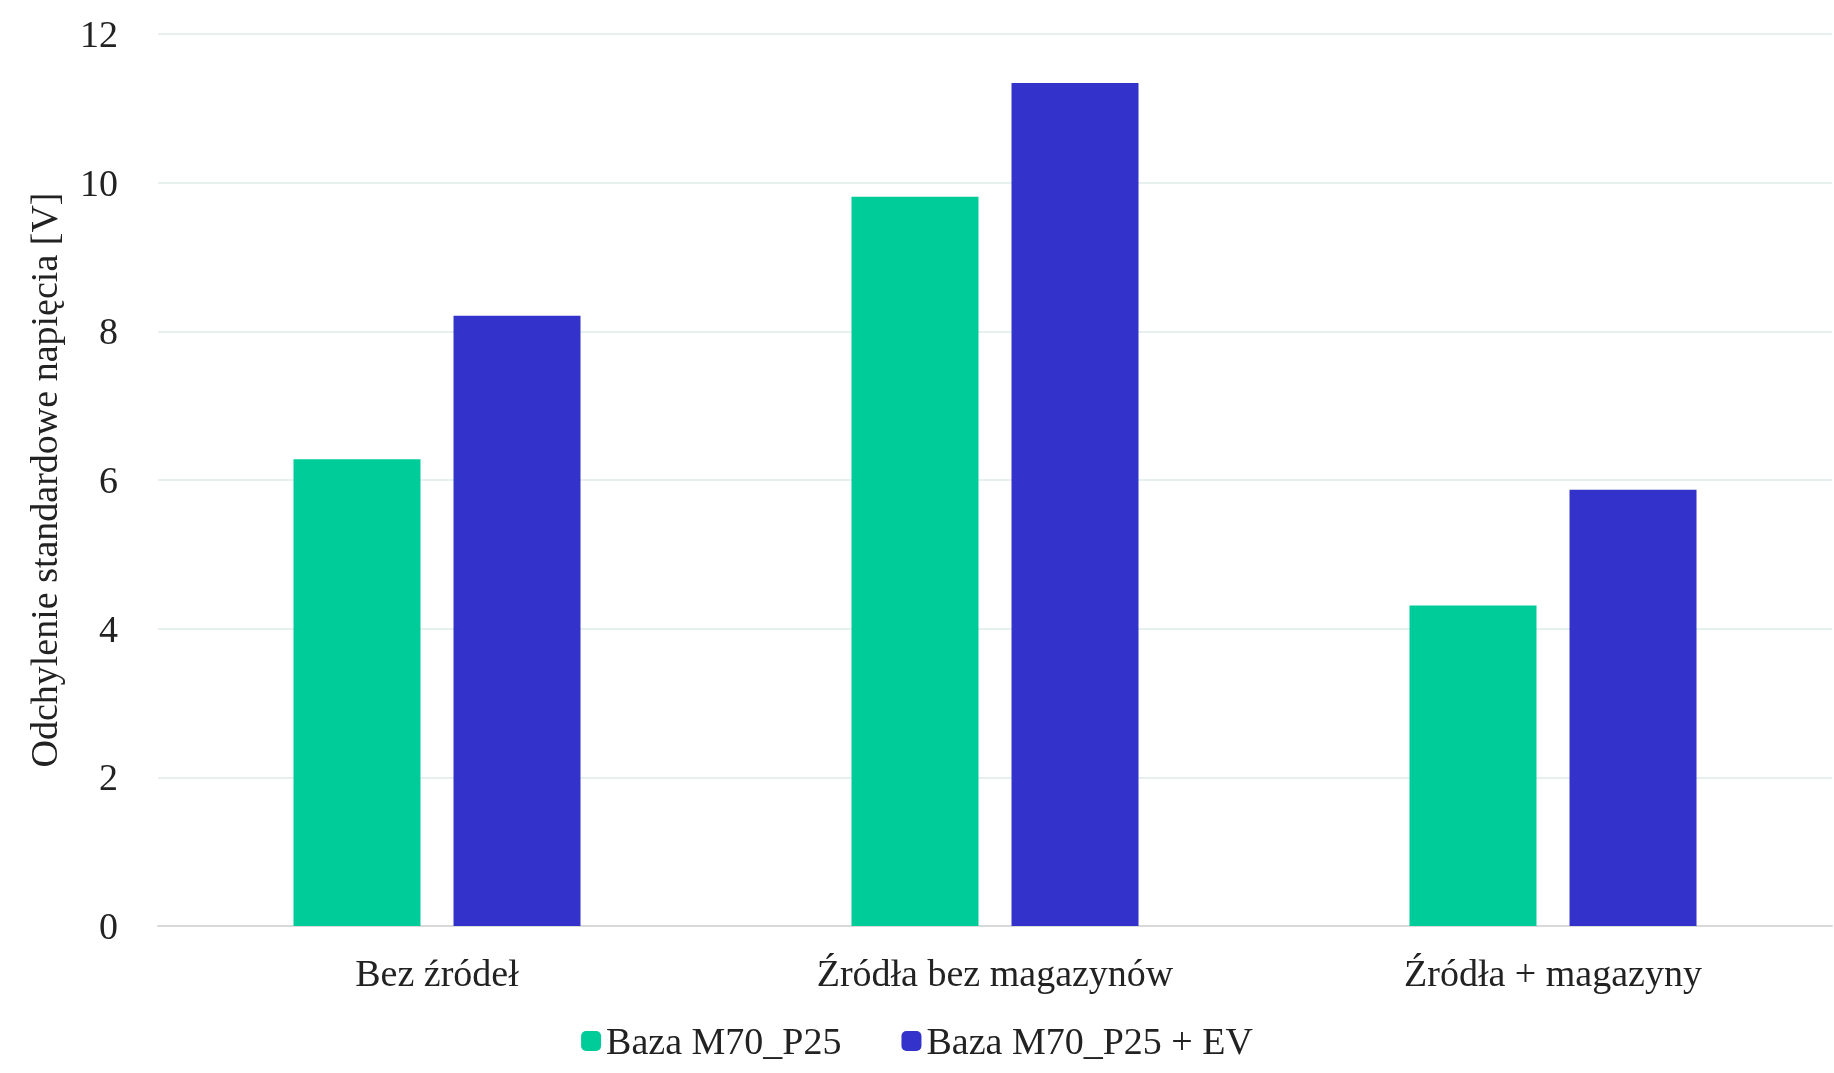 This screenshot has width=1834, height=1073. I want to click on y-tick-label: 10, so click(99, 182).